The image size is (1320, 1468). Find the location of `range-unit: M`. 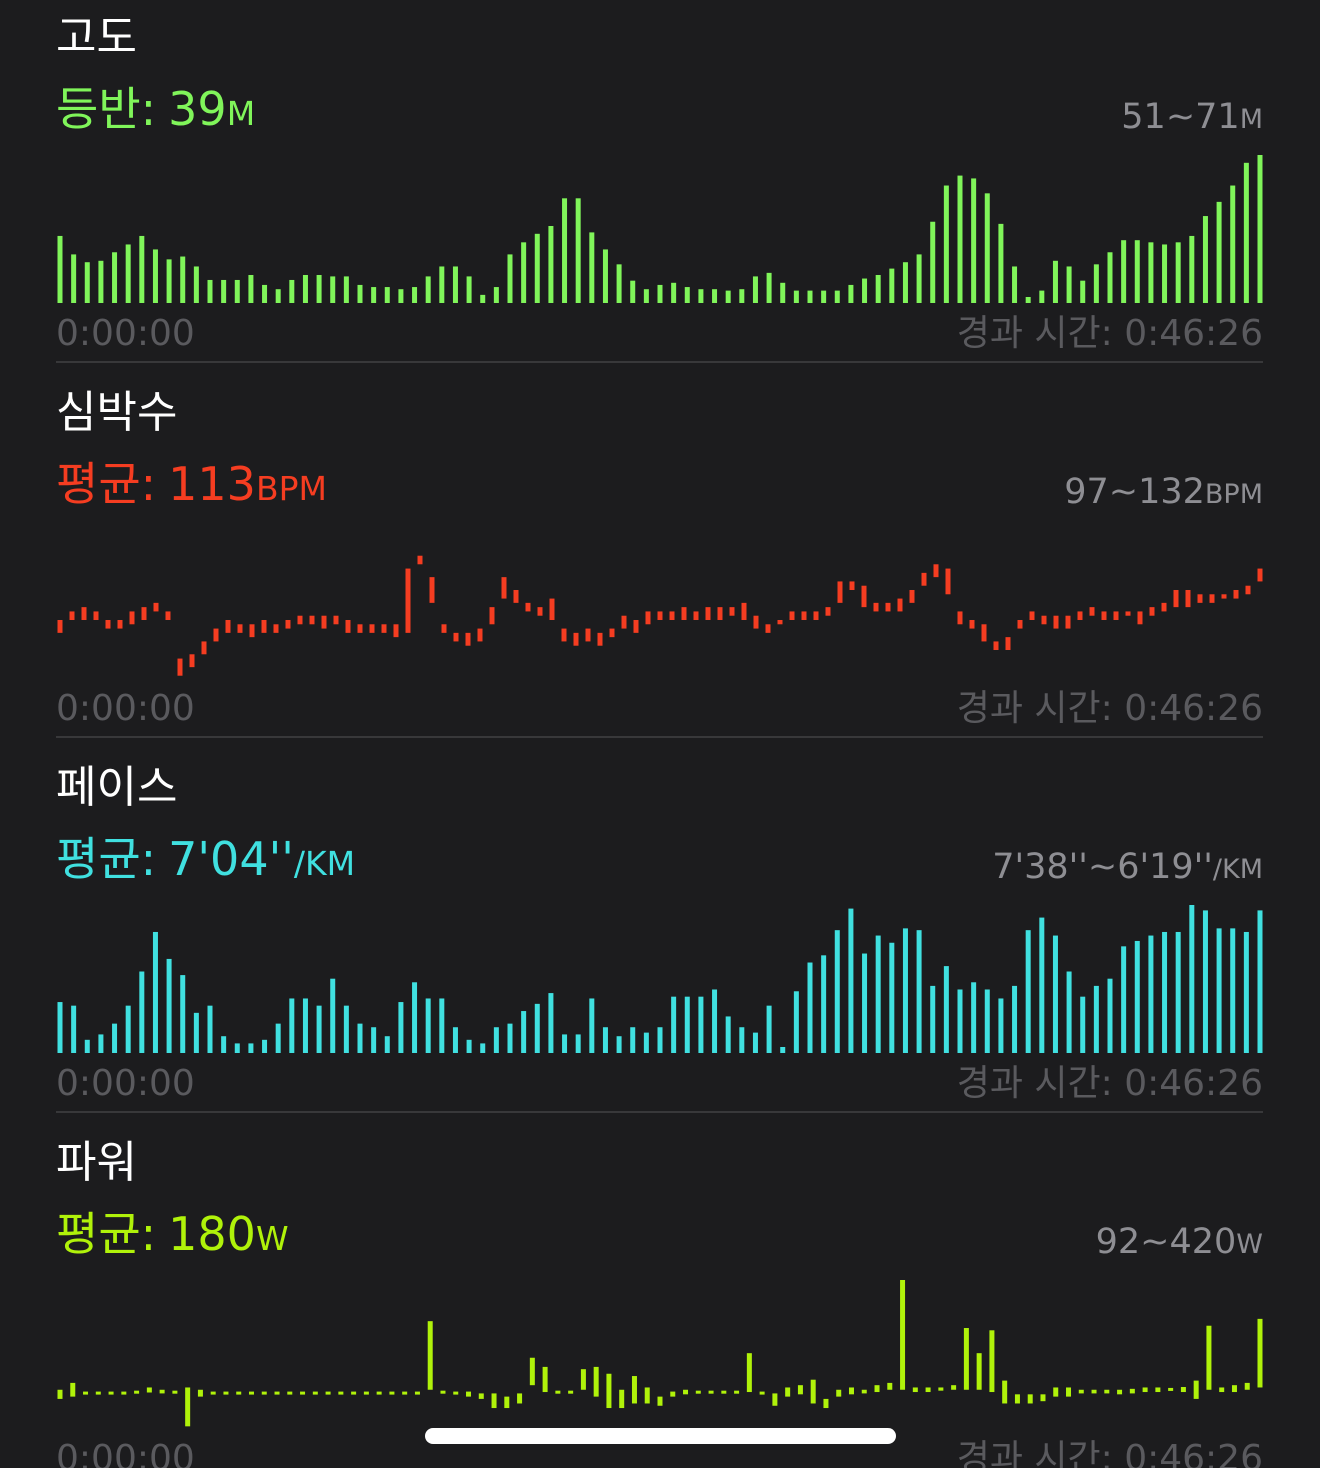

range-unit: M is located at coordinates (1251, 119).